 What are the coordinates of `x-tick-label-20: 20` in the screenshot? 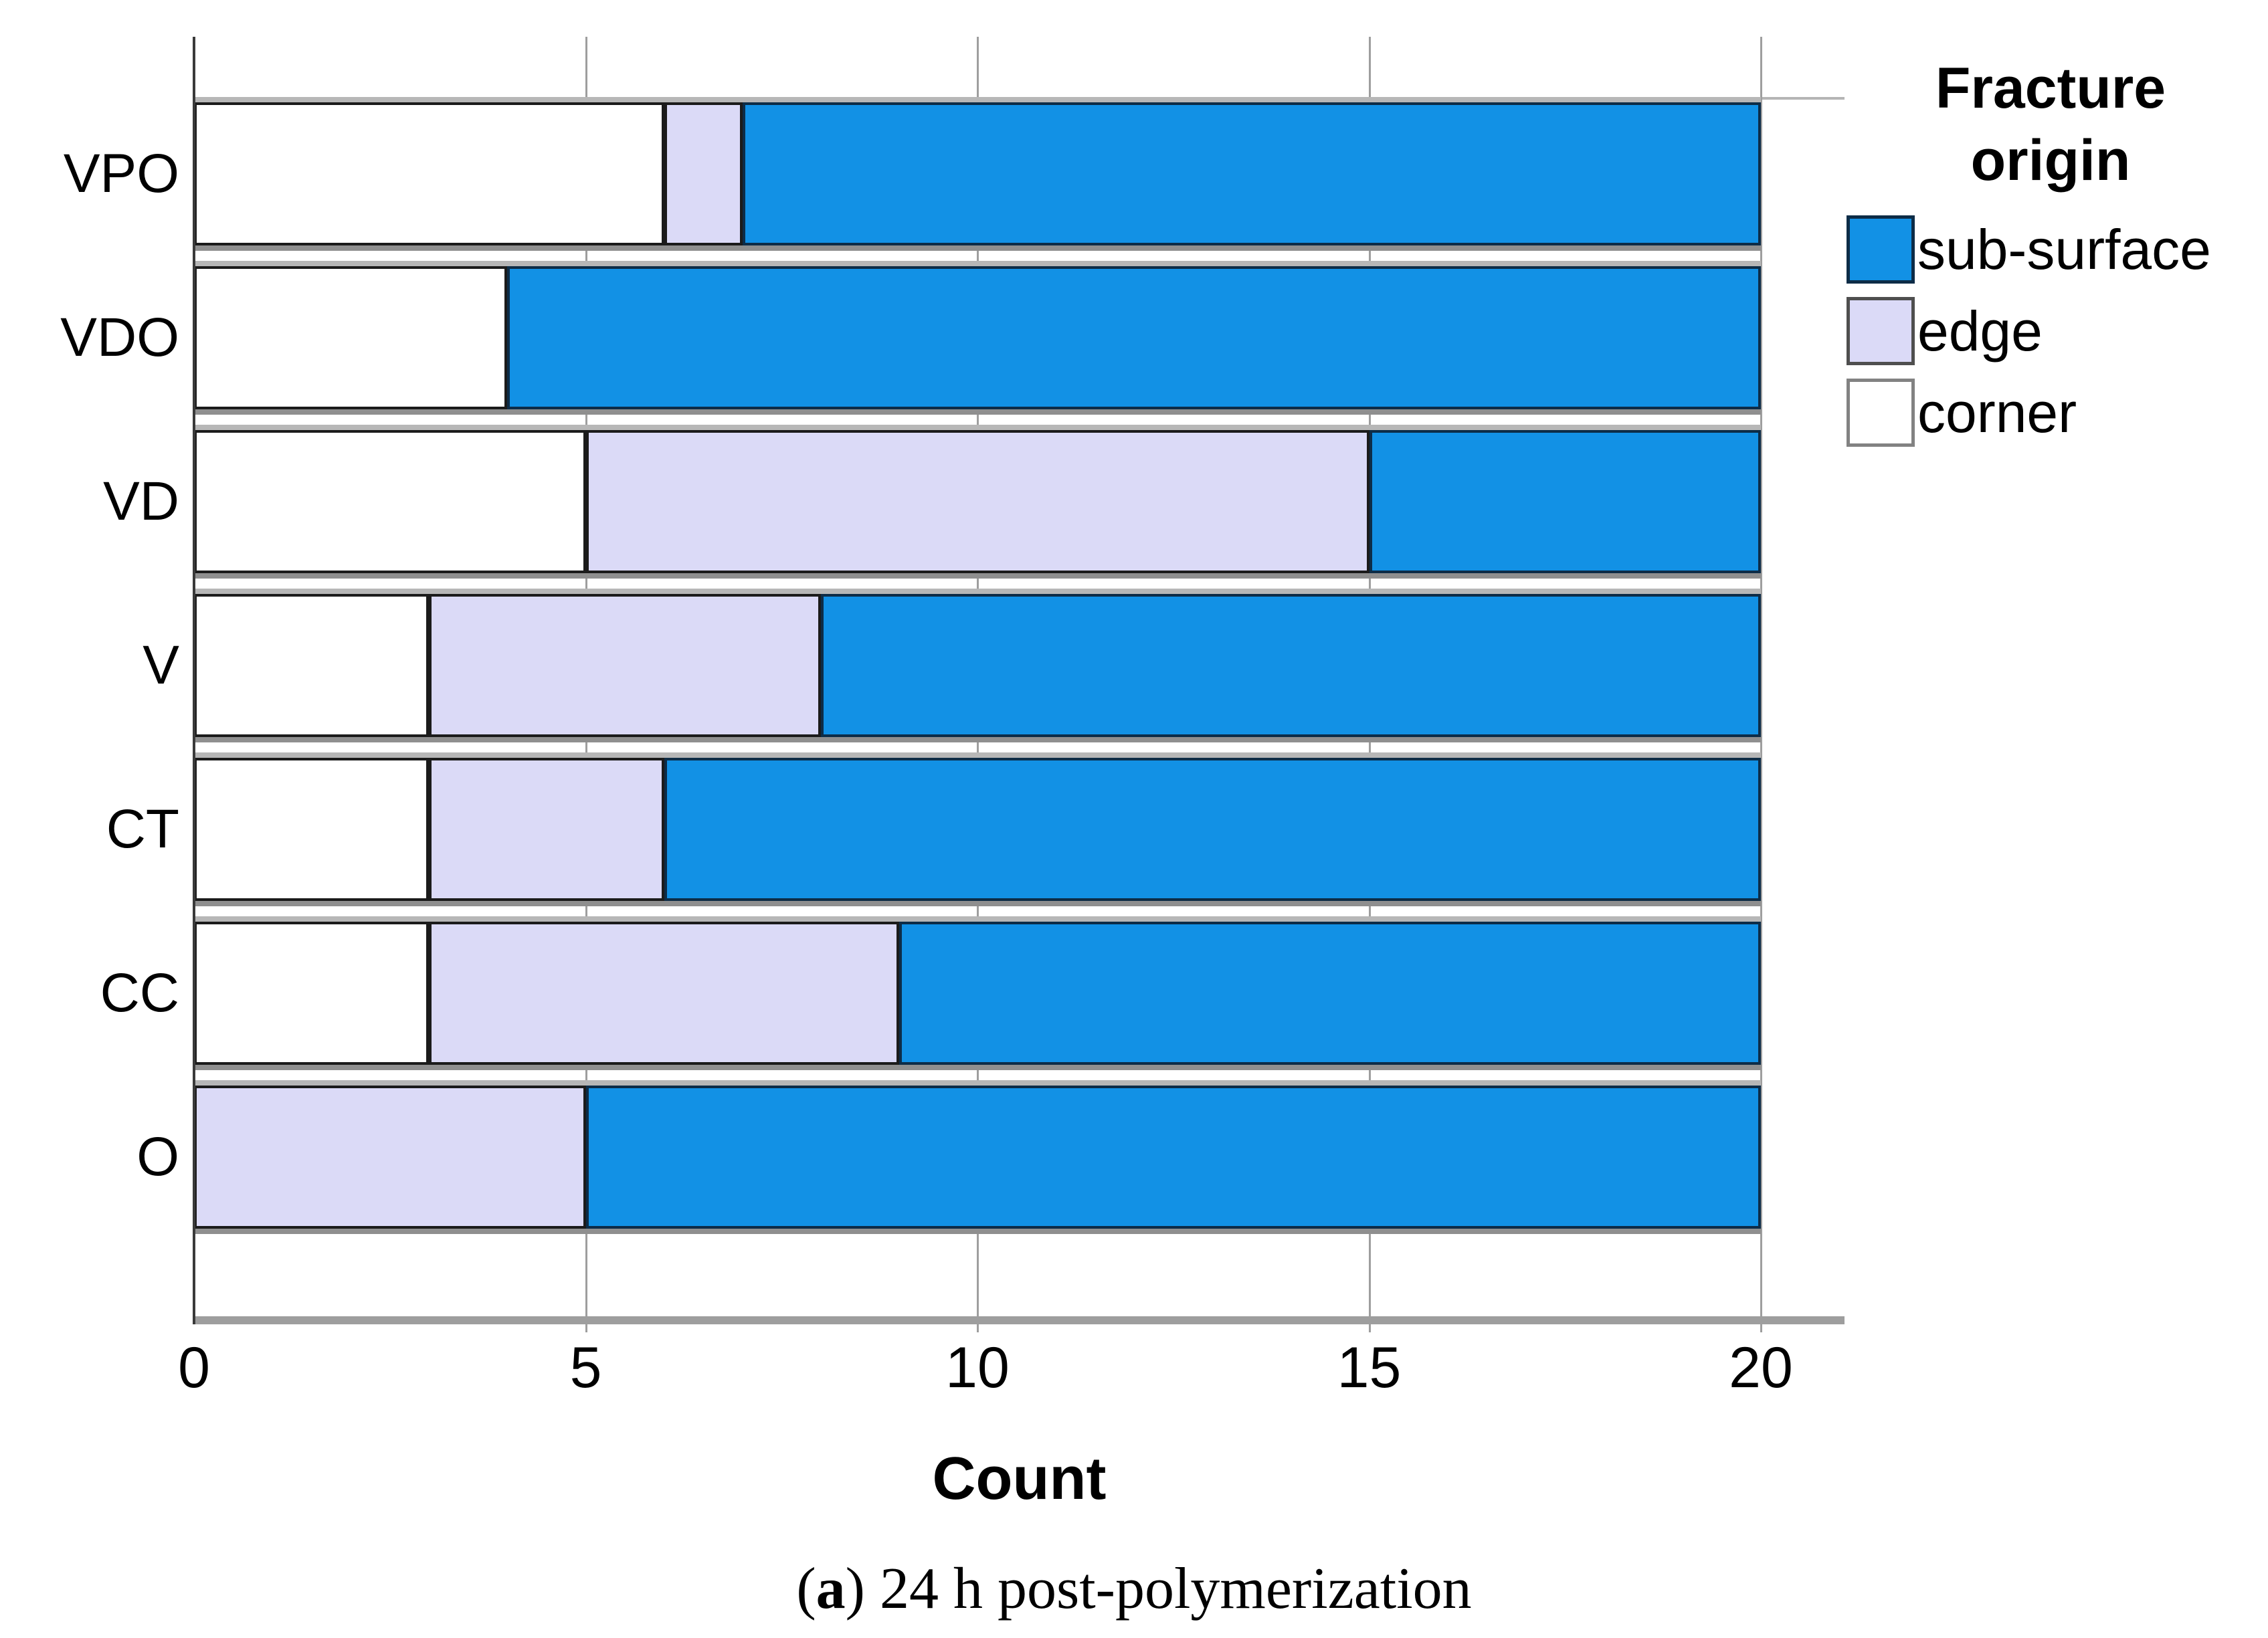 It's located at (1761, 1368).